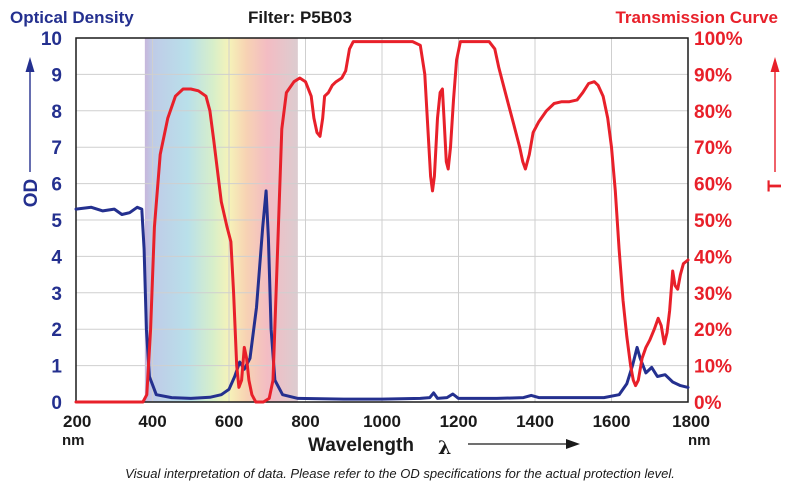 This screenshot has height=500, width=800. I want to click on x-axis-arrow-head, so click(573, 444).